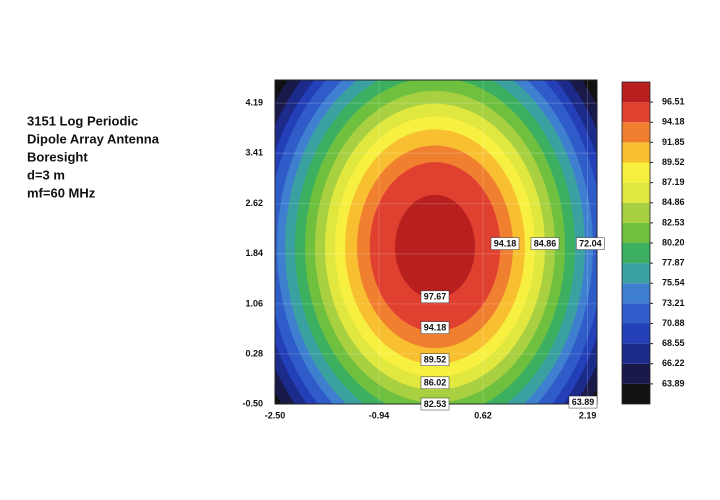 Image resolution: width=720 pixels, height=500 pixels. Describe the element at coordinates (673, 343) in the screenshot. I see `colorbar-tick-label: 68.55` at that location.